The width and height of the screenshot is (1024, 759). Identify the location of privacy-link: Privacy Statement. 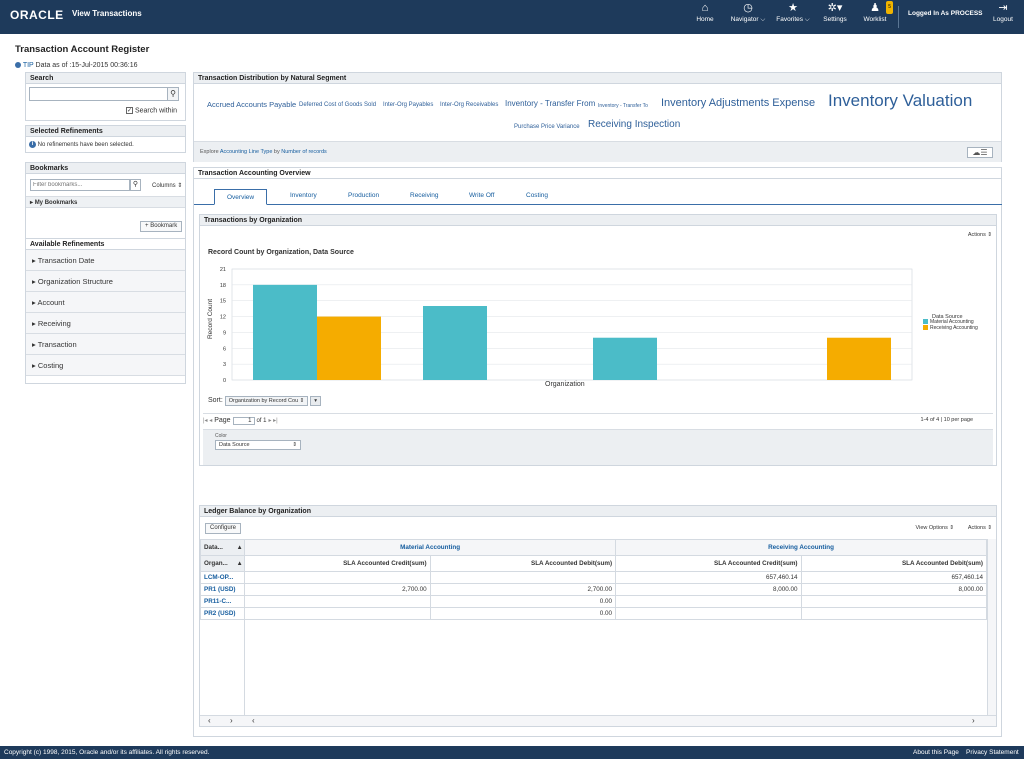
(992, 752).